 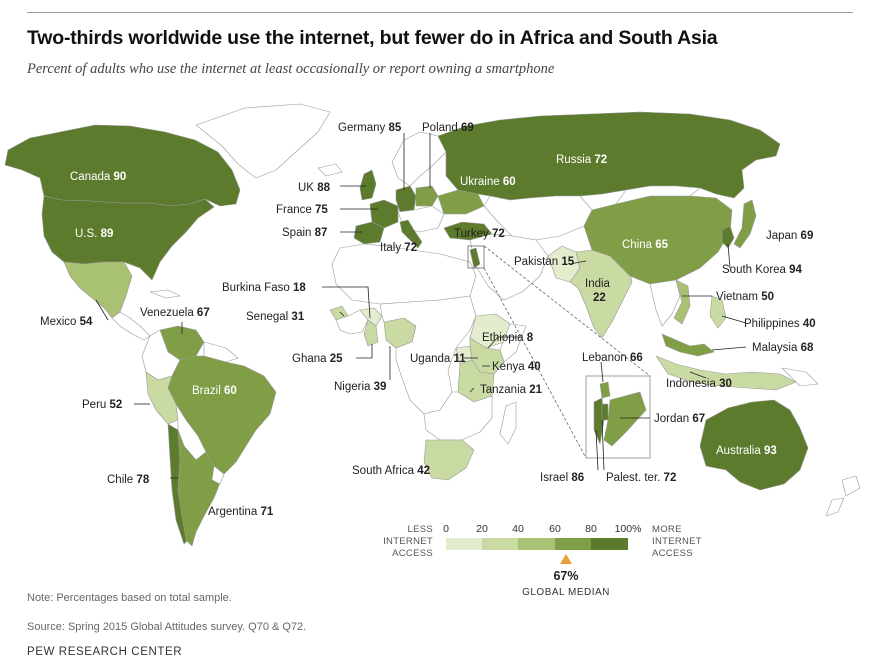 What do you see at coordinates (565, 576) in the screenshot?
I see `median-value: 67%` at bounding box center [565, 576].